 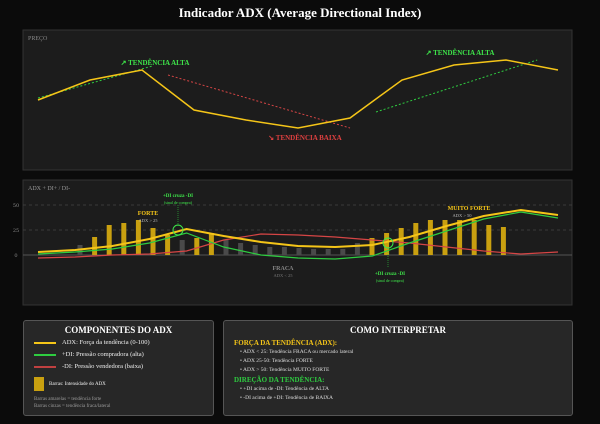 I want to click on strength-item: • ADX 25-50: Tendência FORTE, so click(x=276, y=361).